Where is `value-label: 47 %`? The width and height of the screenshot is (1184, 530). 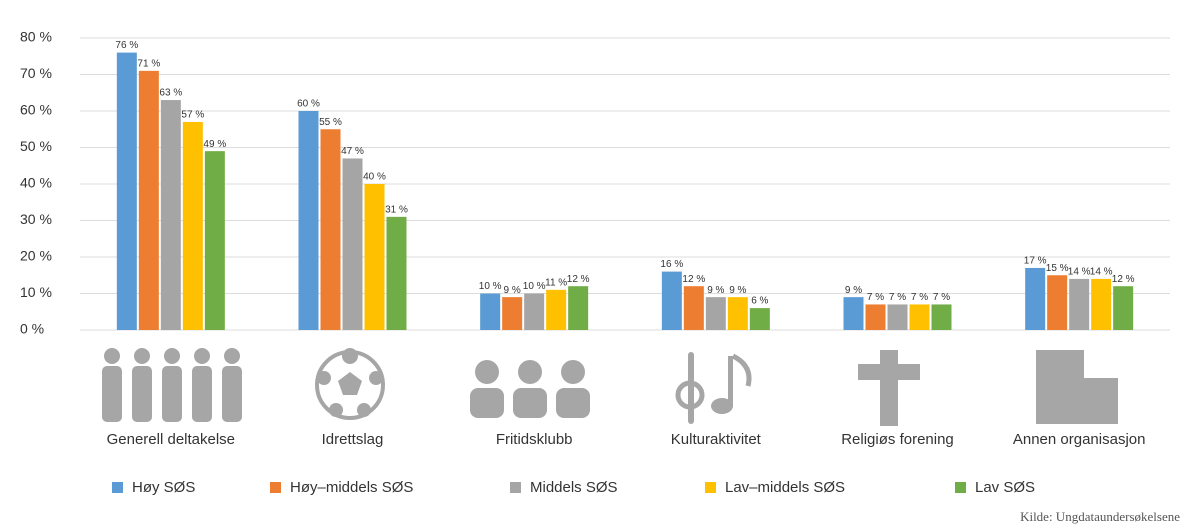
value-label: 47 % is located at coordinates (352, 151).